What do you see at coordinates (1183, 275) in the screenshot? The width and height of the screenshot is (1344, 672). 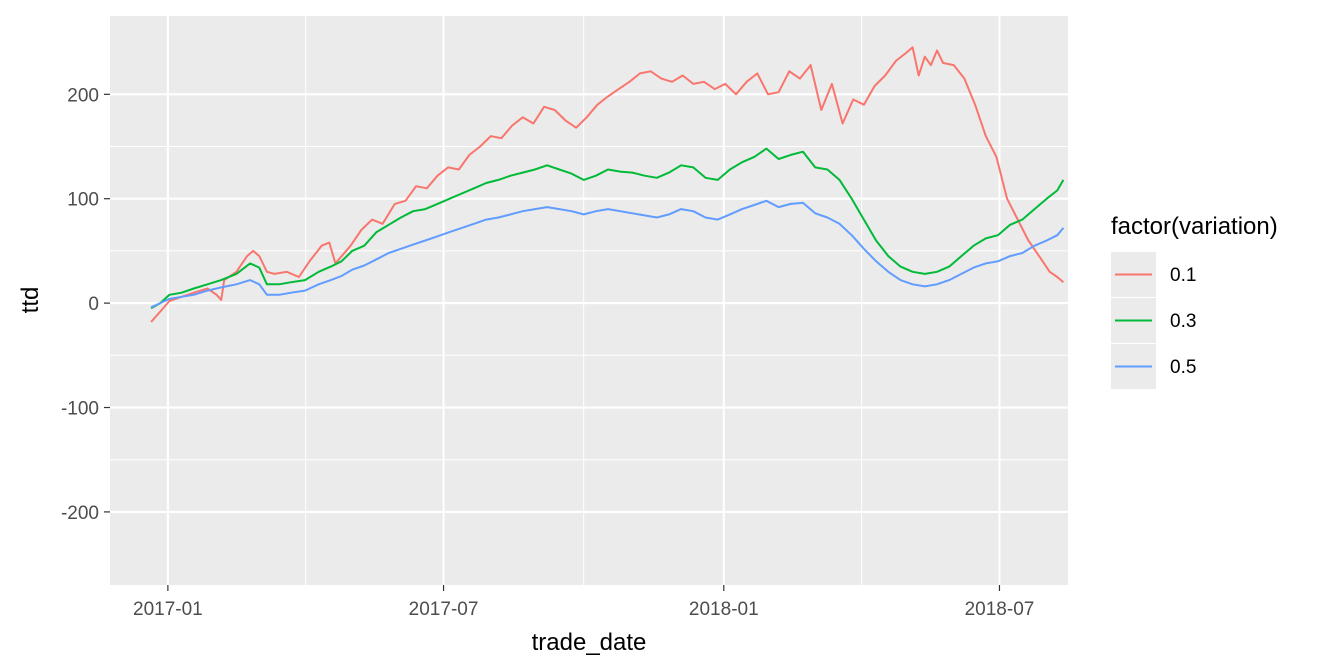 I see `legend-label: 0.1` at bounding box center [1183, 275].